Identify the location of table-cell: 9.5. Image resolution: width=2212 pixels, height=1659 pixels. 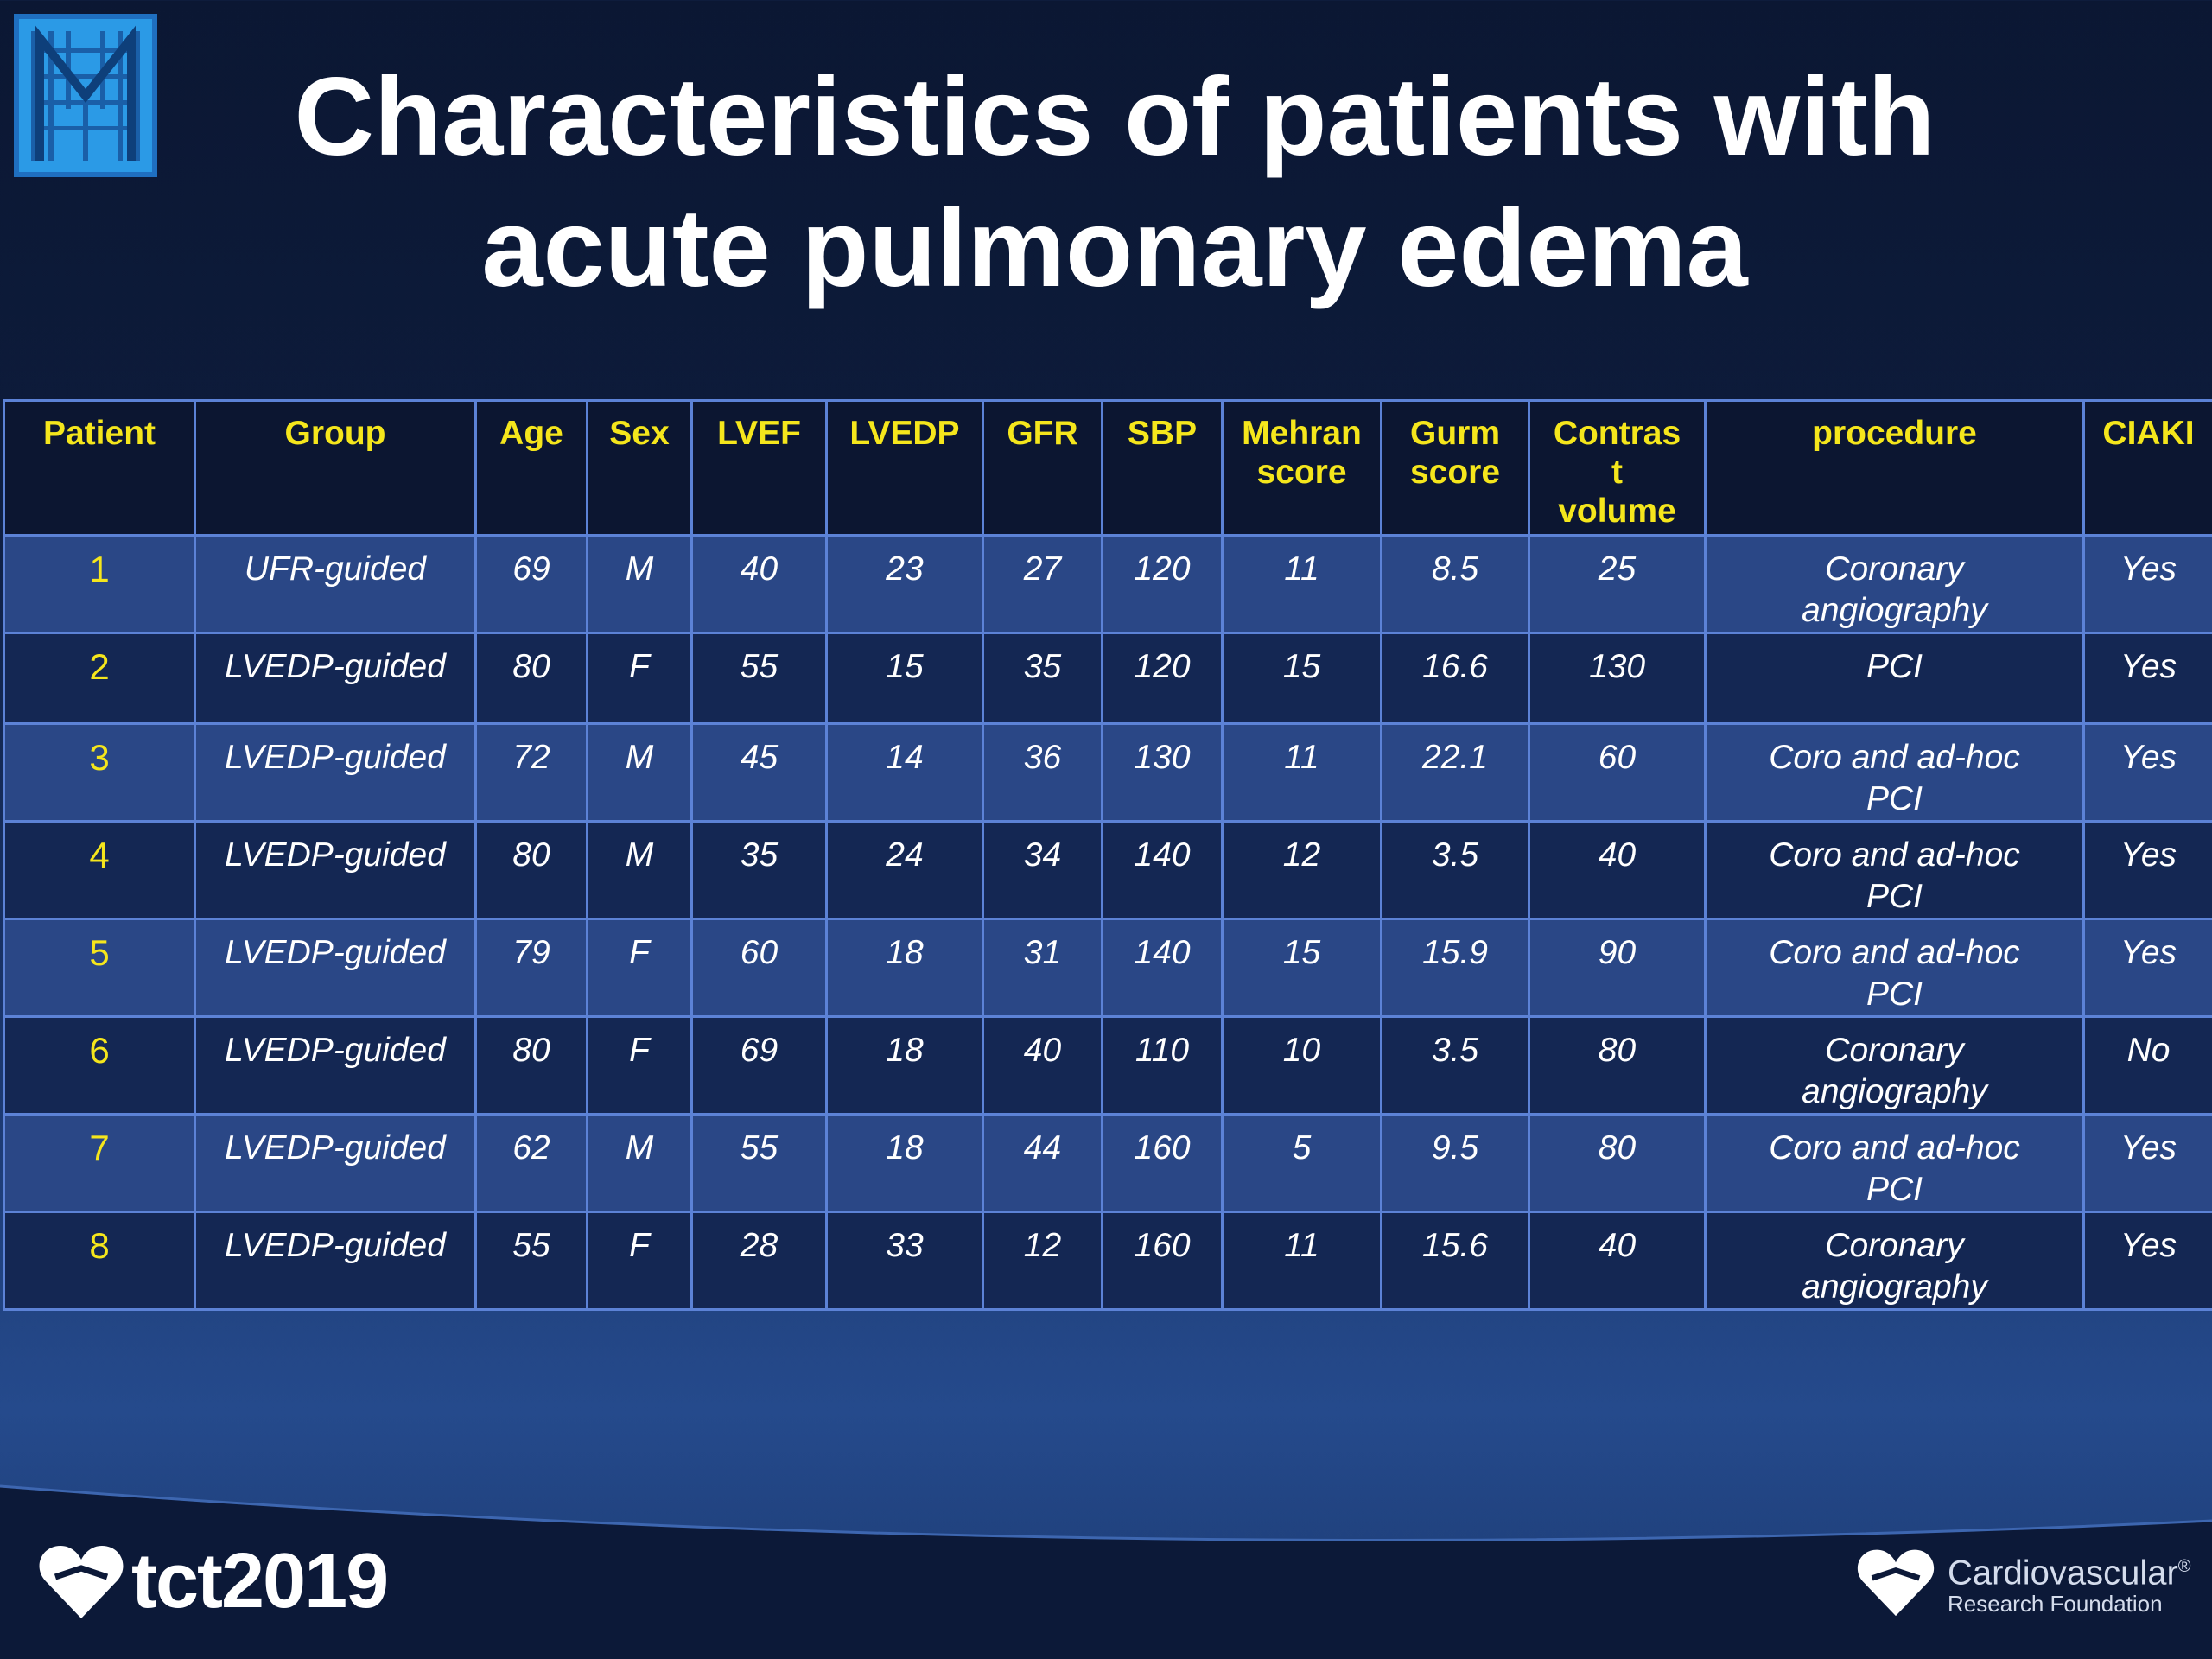
(1455, 1163).